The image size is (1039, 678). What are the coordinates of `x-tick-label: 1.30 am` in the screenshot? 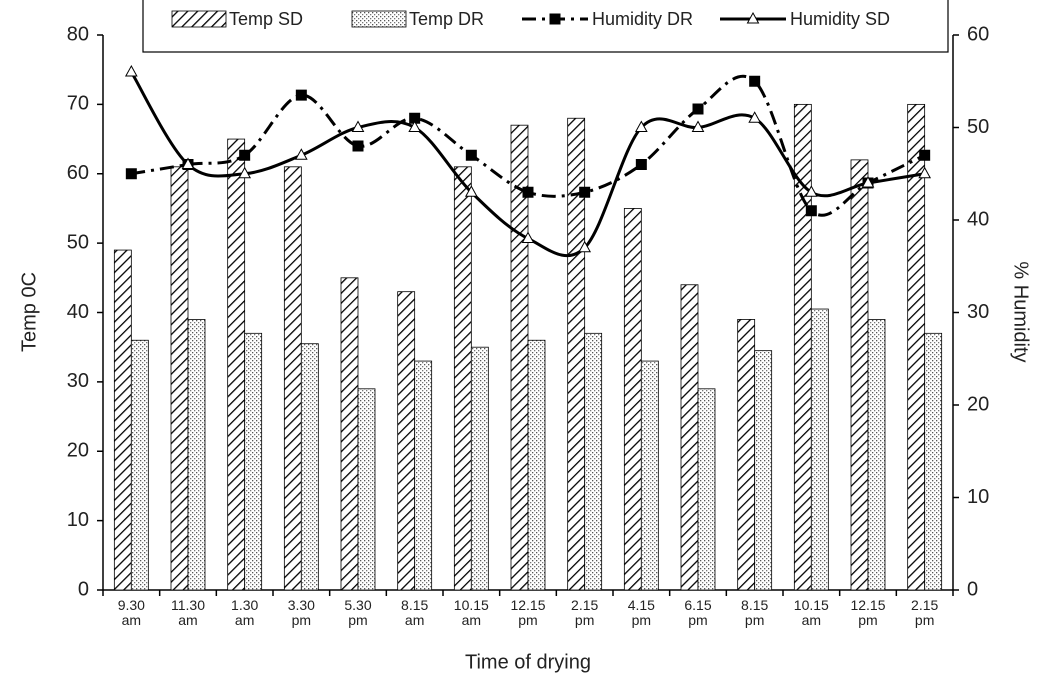 It's located at (245, 612).